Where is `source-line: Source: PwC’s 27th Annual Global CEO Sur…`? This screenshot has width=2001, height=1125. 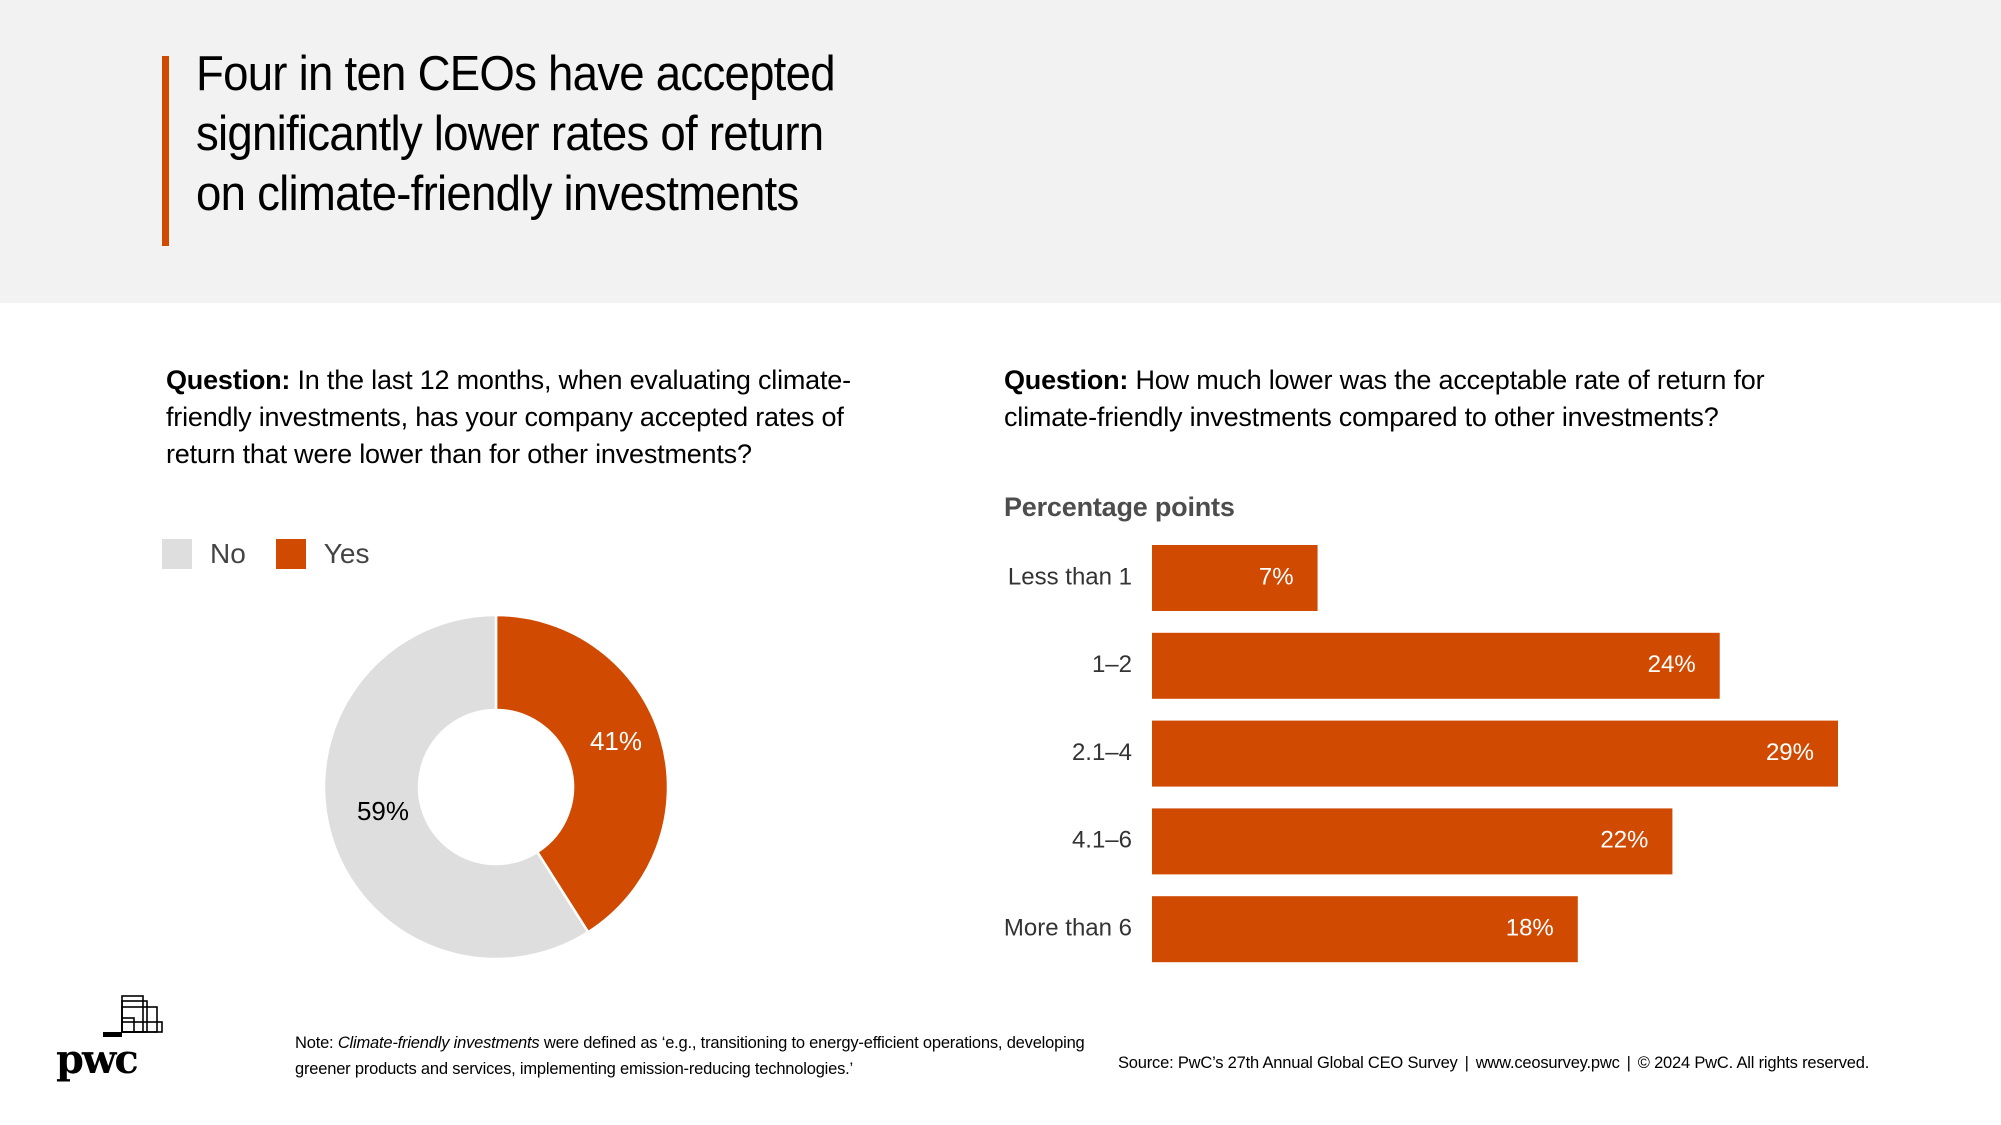 source-line: Source: PwC’s 27th Annual Global CEO Sur… is located at coordinates (1493, 1063).